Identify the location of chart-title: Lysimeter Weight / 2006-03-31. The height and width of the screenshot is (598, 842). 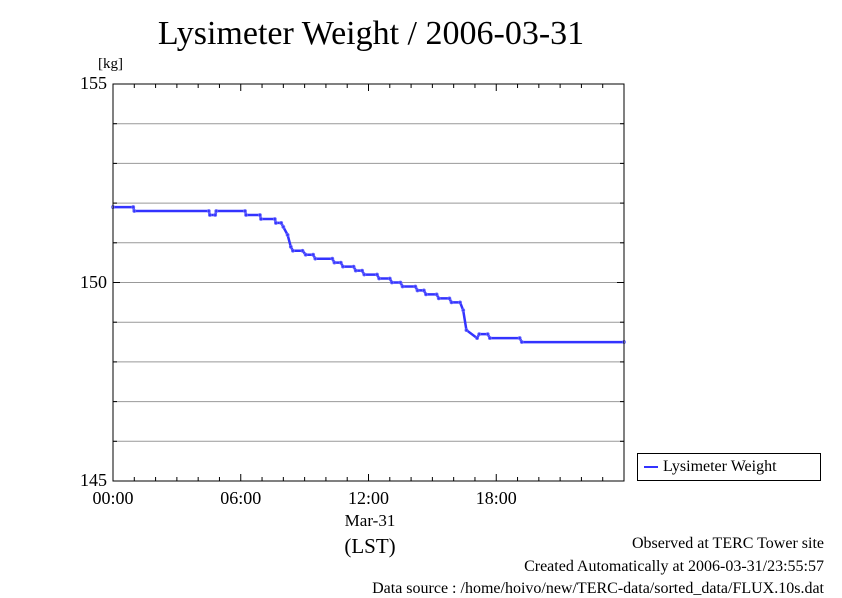
(371, 33).